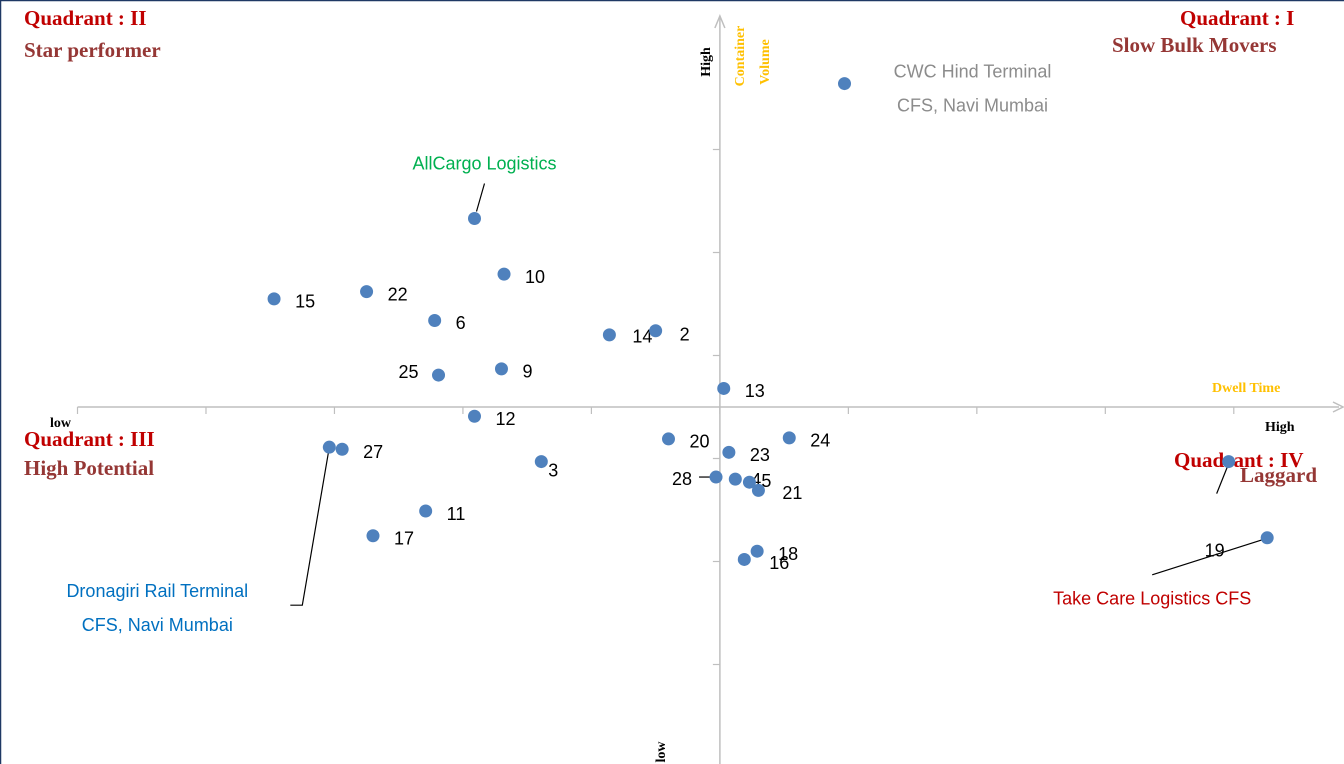 The width and height of the screenshot is (1344, 764). I want to click on point-label: 4, so click(756, 480).